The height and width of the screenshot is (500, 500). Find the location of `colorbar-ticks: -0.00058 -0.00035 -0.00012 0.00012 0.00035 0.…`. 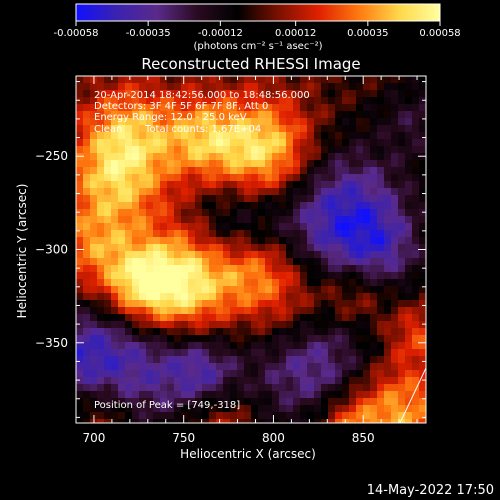

colorbar-ticks: -0.00058 -0.00035 -0.00012 0.00012 0.00035 0.… is located at coordinates (257, 30).